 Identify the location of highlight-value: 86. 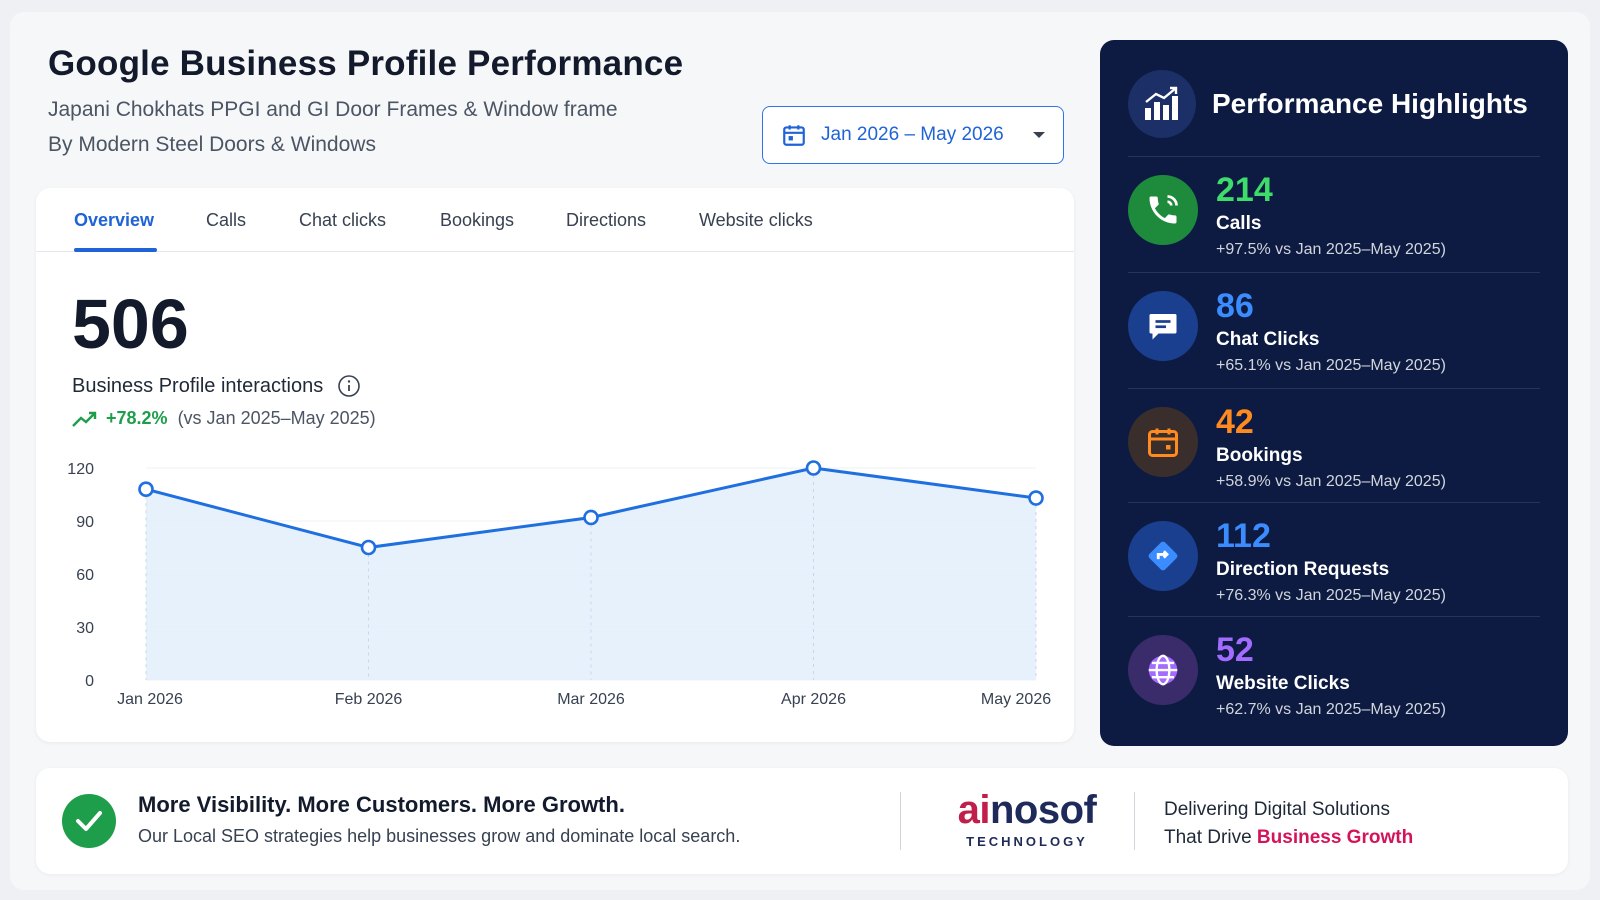
(1235, 306).